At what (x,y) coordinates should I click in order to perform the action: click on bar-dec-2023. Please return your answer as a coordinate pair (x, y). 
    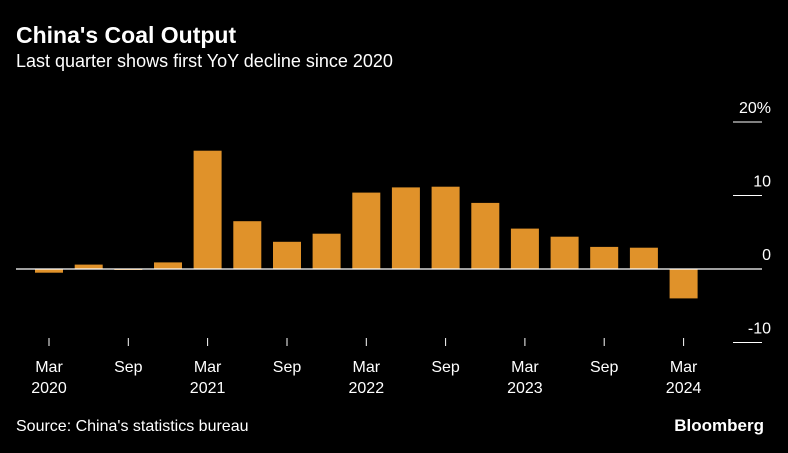
    Looking at the image, I should click on (643, 258).